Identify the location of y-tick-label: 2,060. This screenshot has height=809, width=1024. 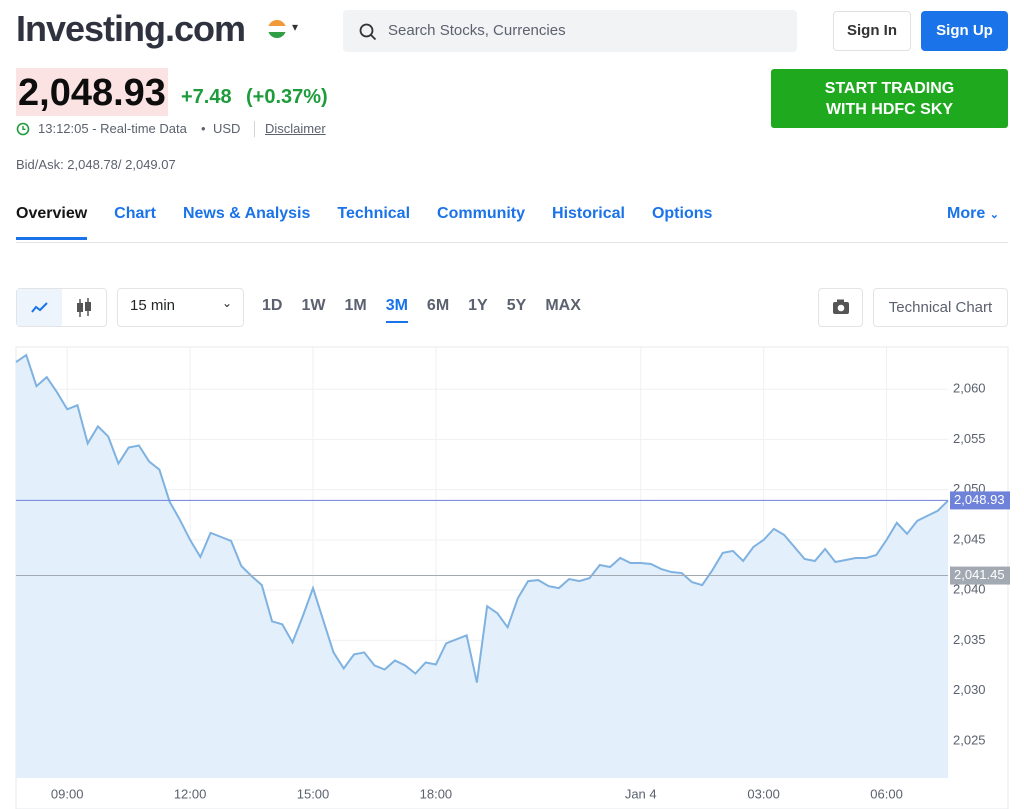
(969, 388).